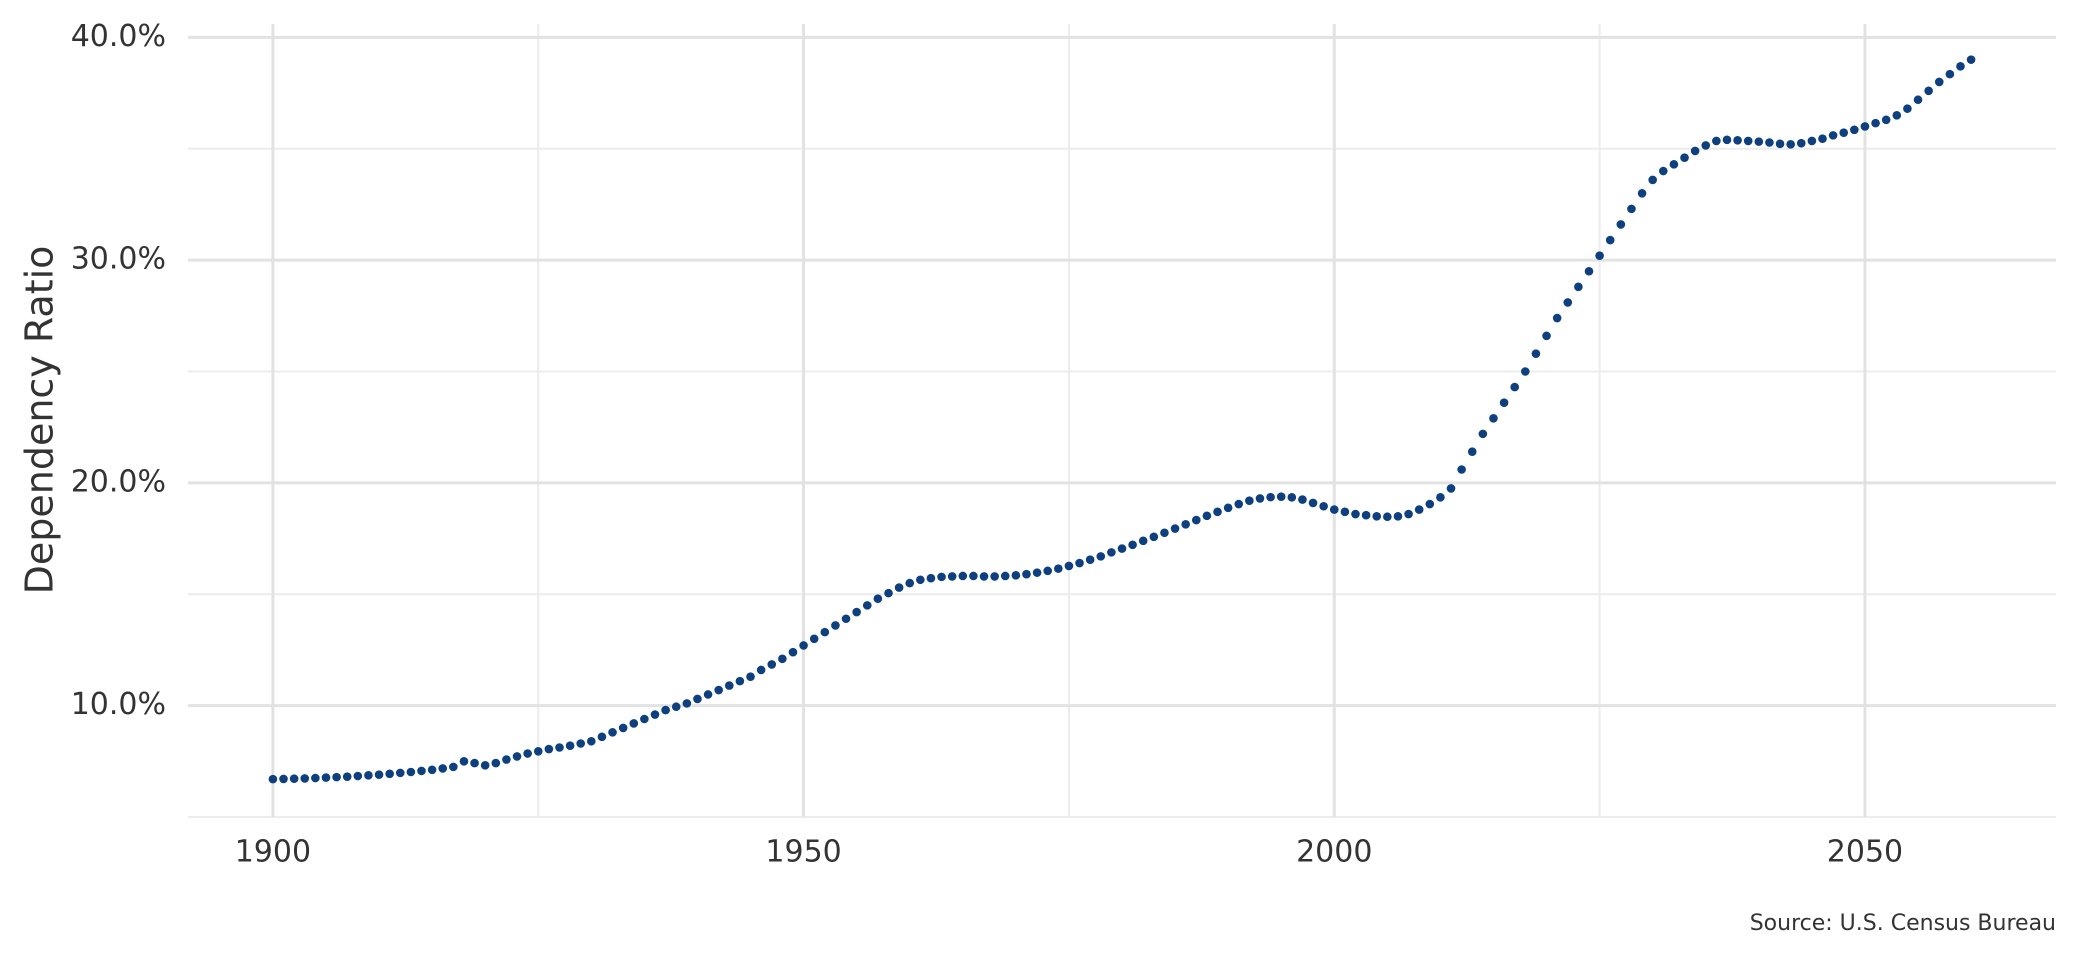 Image resolution: width=2080 pixels, height=960 pixels. Describe the element at coordinates (118, 481) in the screenshot. I see `y-tick-label: 20.0%` at that location.